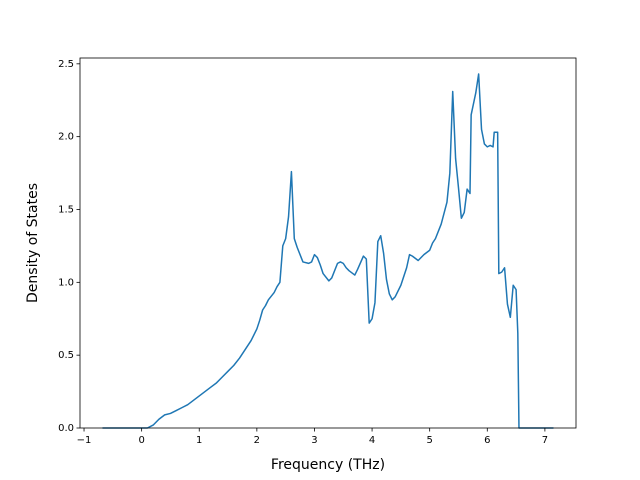  I want to click on y-tick-label: 1.5, so click(66, 209).